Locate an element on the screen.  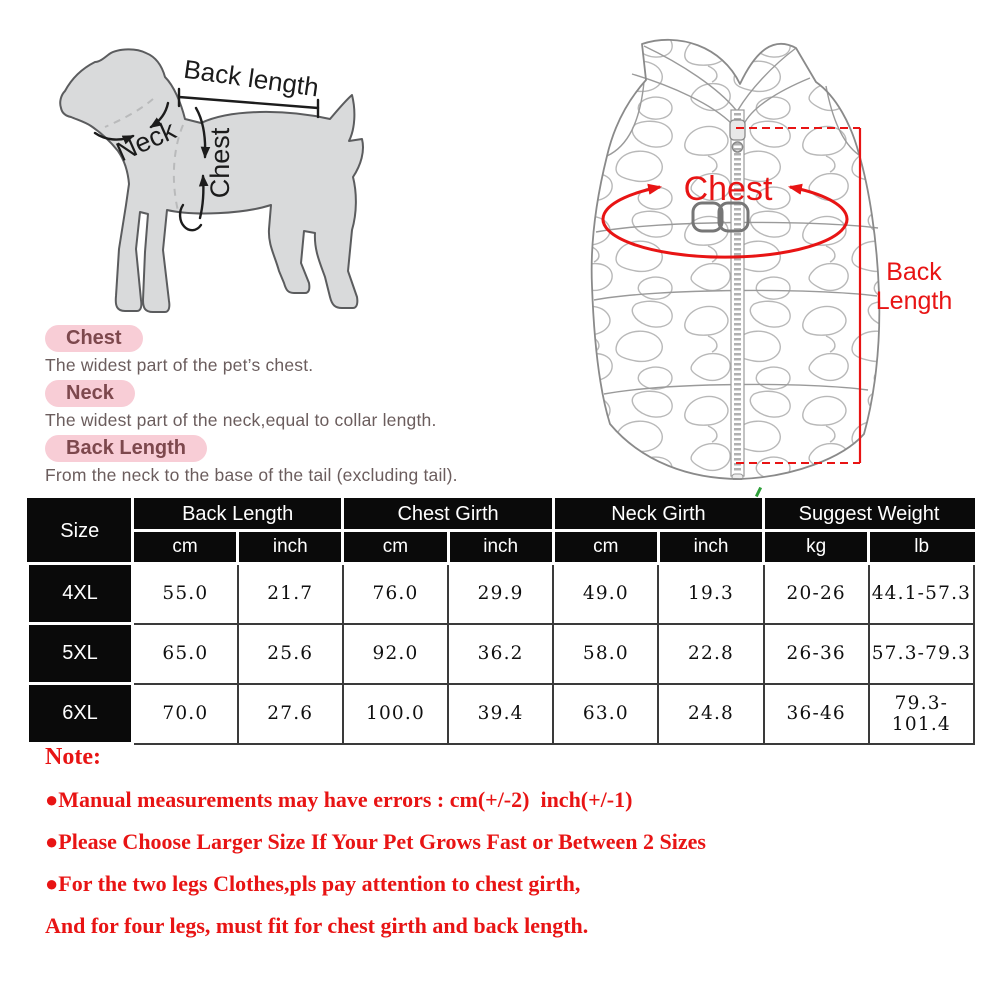
header-suggest-weight: Suggest Weight is located at coordinates (869, 515).